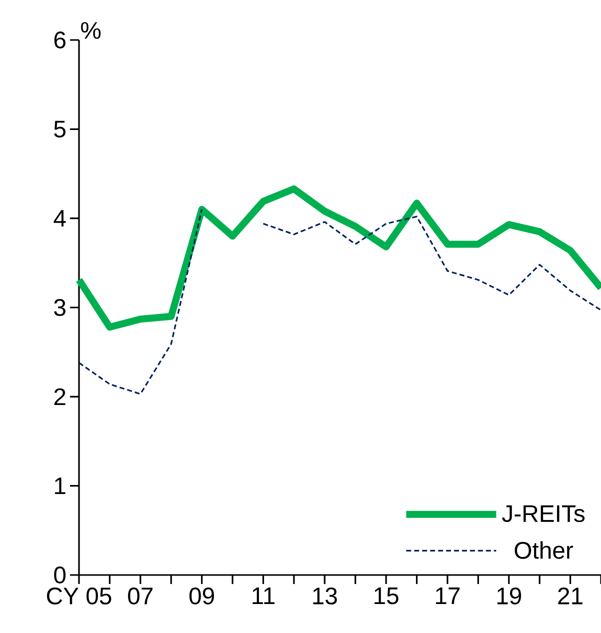 The image size is (601, 633). I want to click on y-tick-label: 1, so click(60, 486).